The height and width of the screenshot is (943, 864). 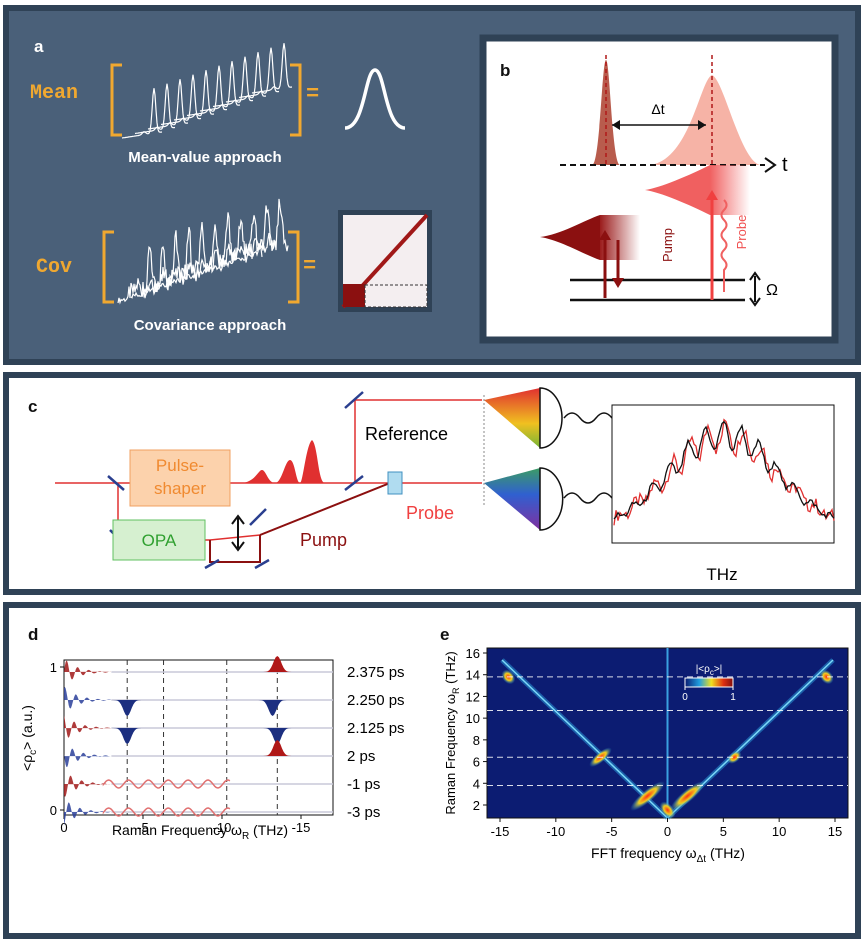 I want to click on spectrum-axis-label: THz, so click(x=721, y=574).